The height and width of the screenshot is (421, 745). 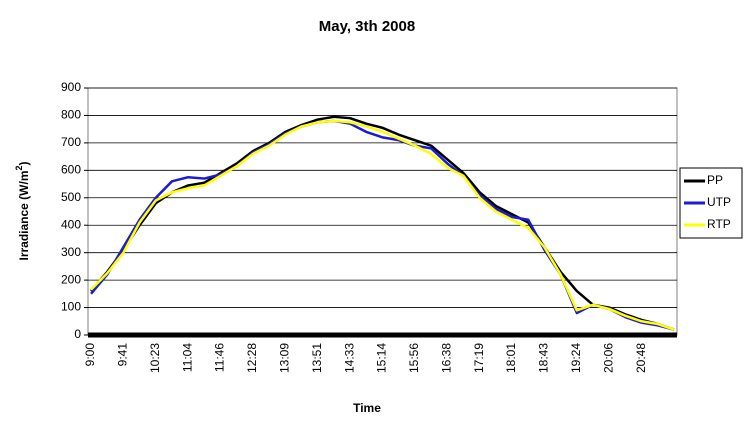 What do you see at coordinates (71, 170) in the screenshot?
I see `y-tick-label: 600` at bounding box center [71, 170].